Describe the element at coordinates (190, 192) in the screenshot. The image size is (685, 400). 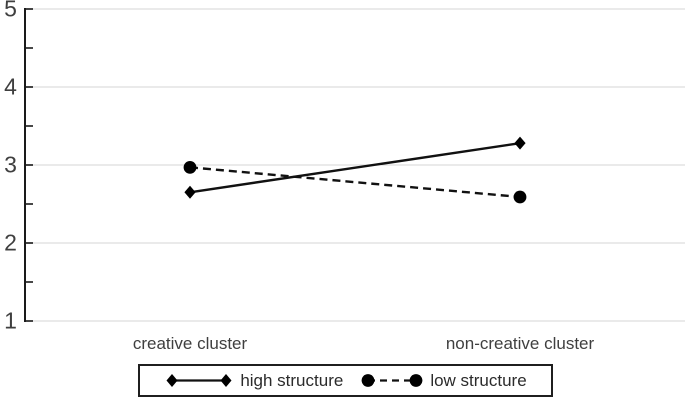
I see `marker-diamond-creative-cluster` at that location.